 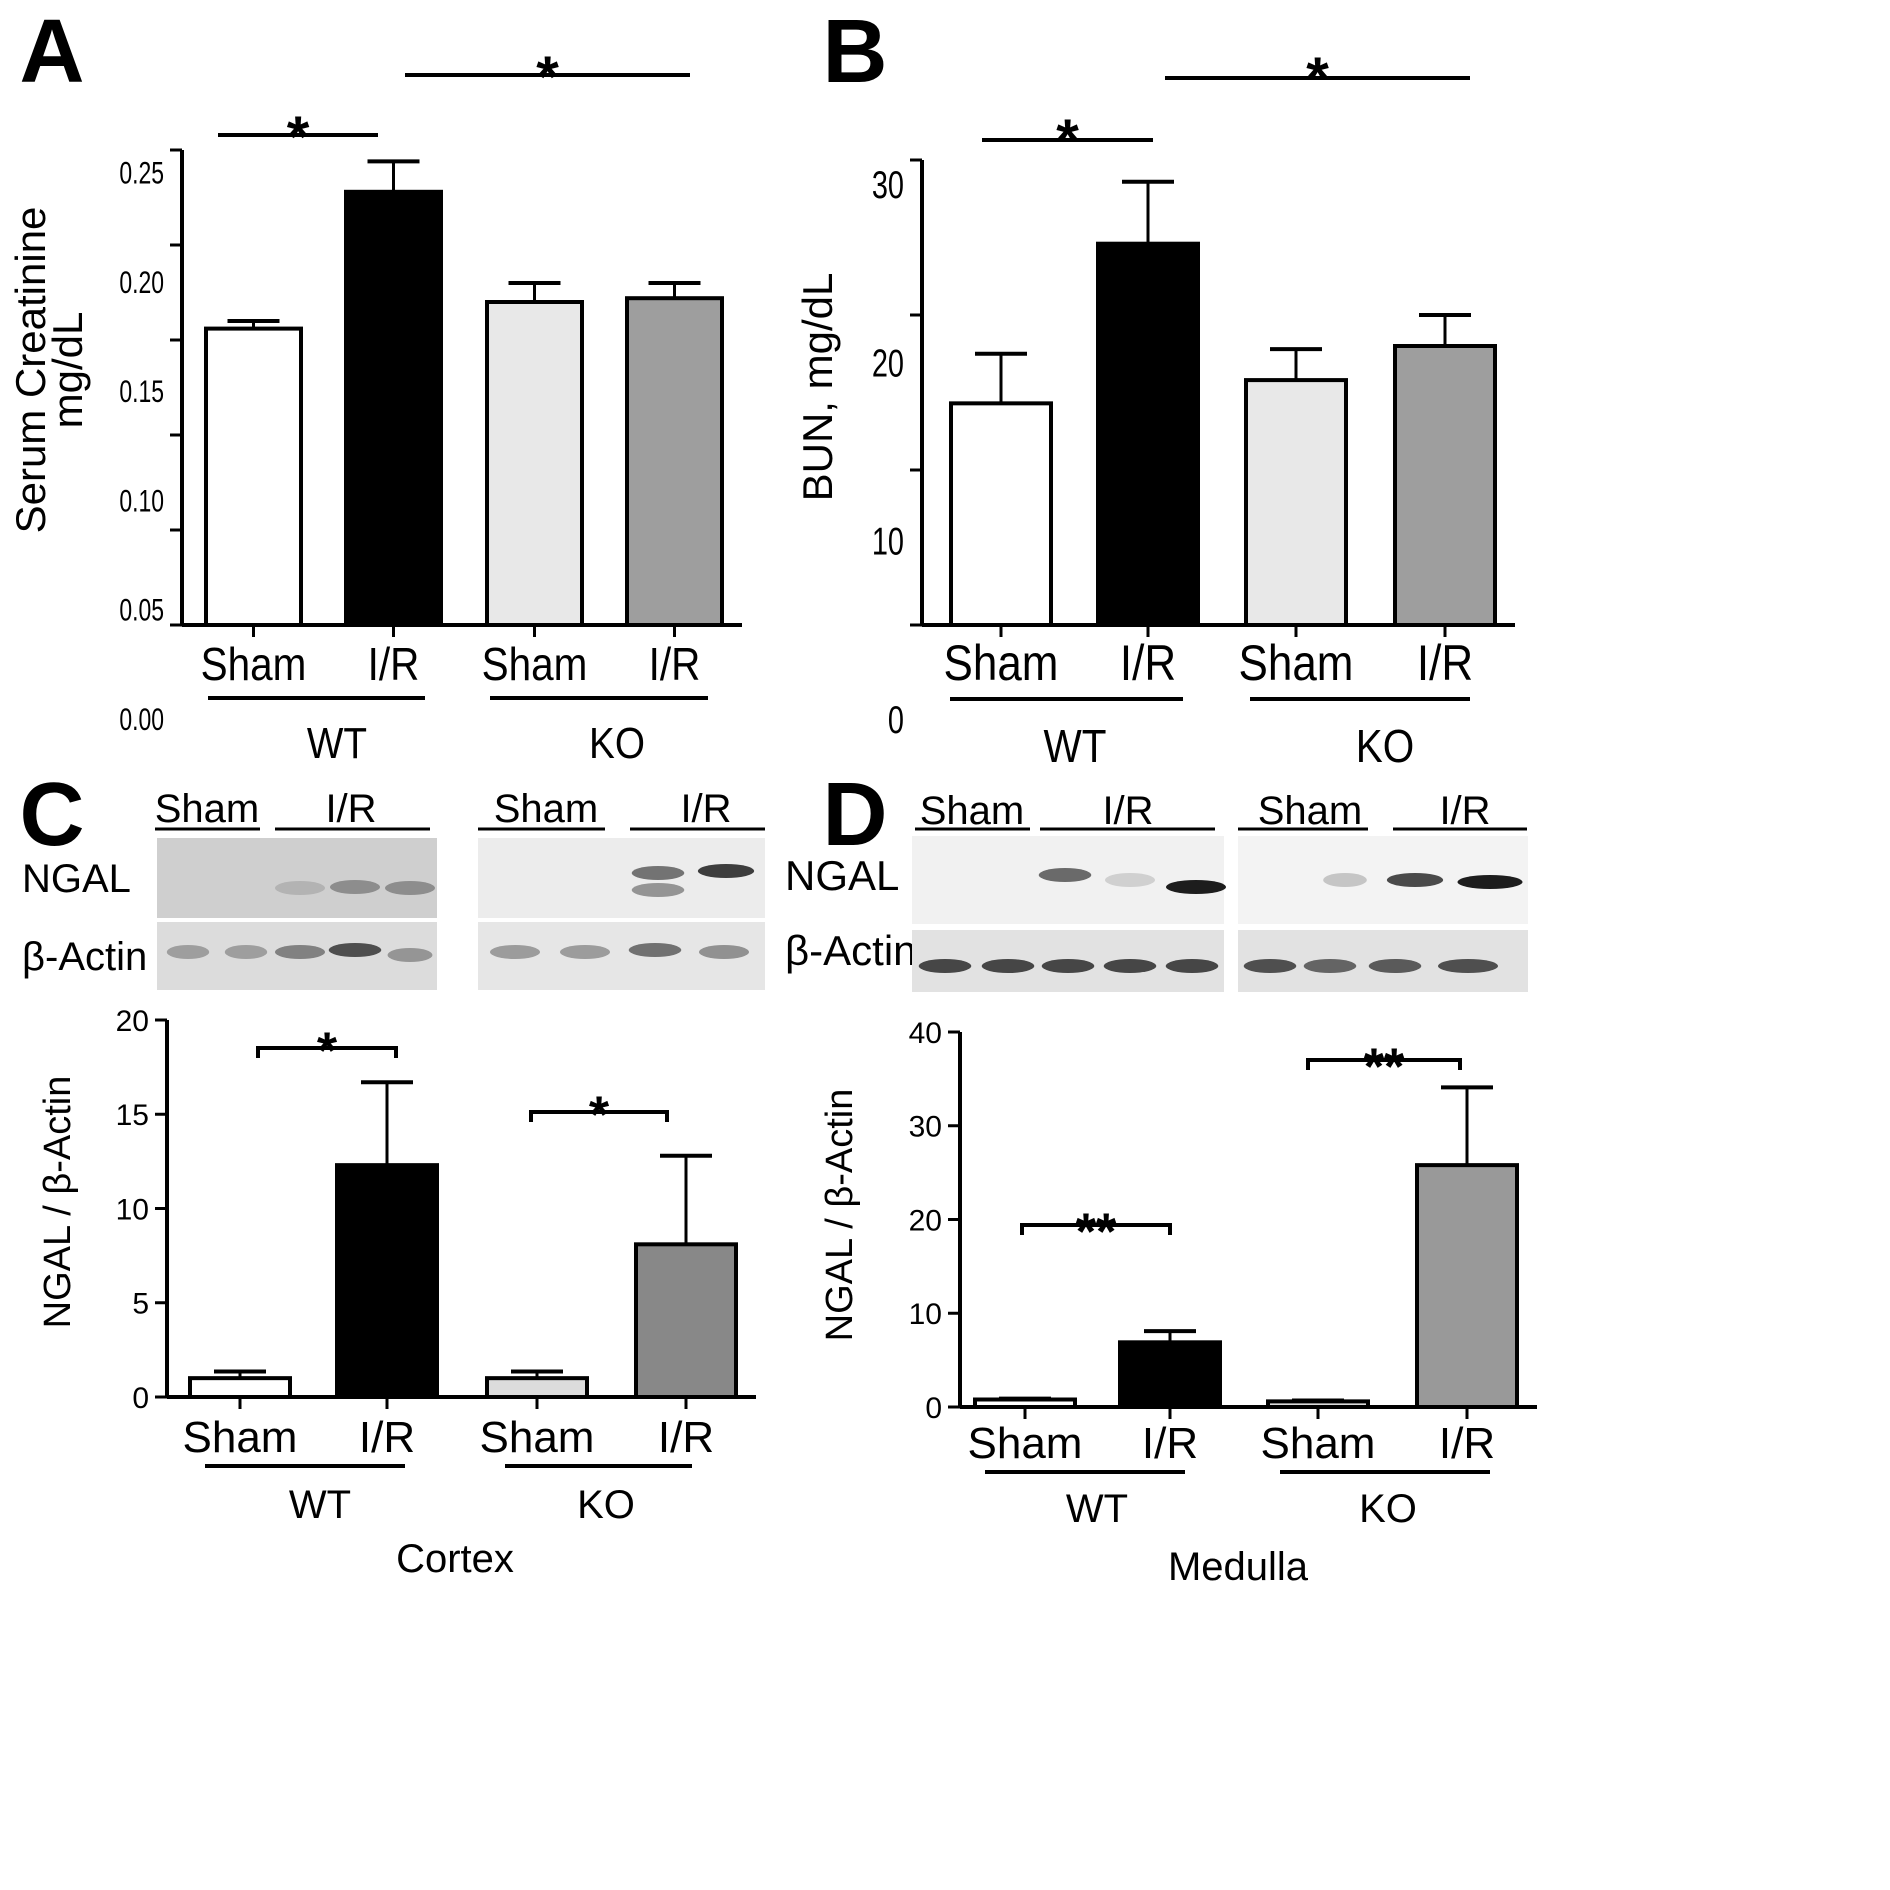 I want to click on panel-c-group-label: KO, so click(x=606, y=1505).